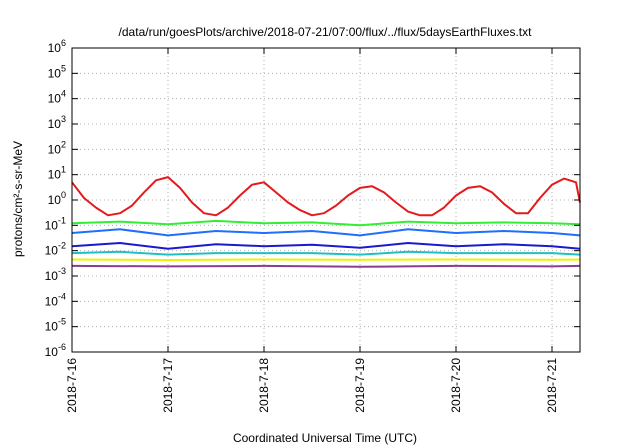 The height and width of the screenshot is (448, 640). Describe the element at coordinates (57, 97) in the screenshot. I see `y-tick-label: 10⁴` at that location.